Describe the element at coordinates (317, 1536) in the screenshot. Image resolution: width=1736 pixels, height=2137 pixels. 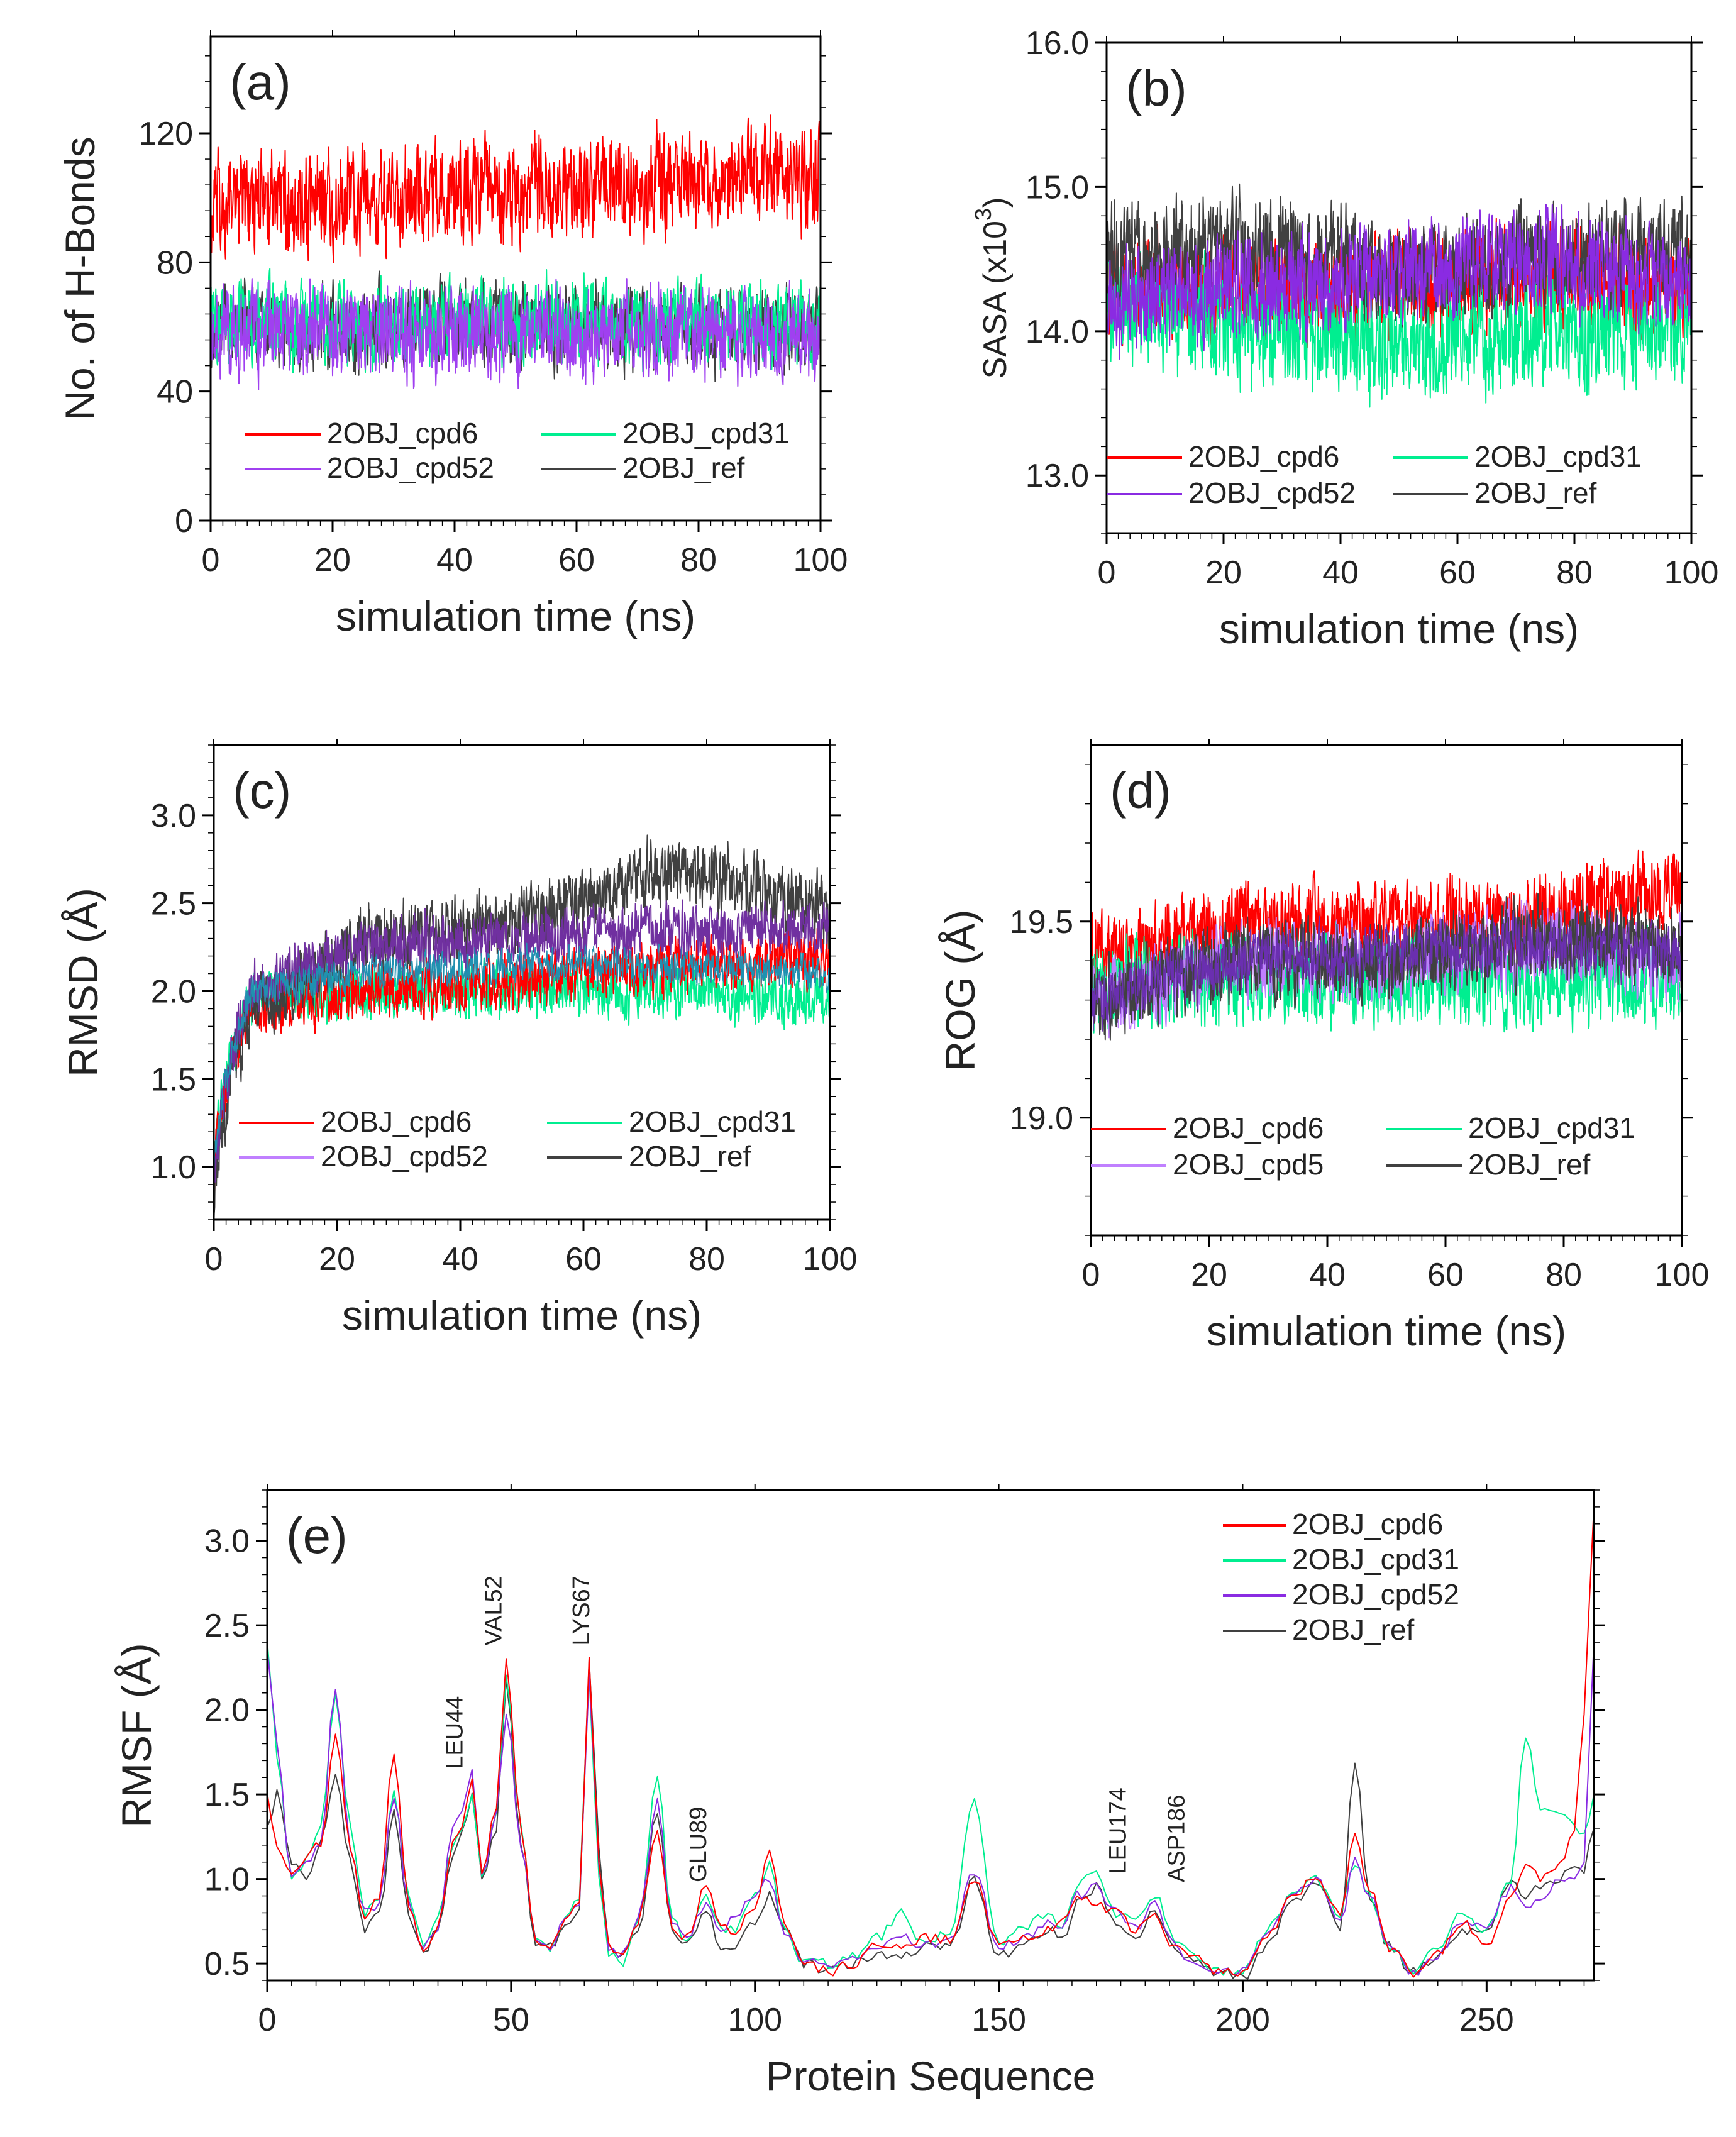
I see `panel-label-e: (e)` at that location.